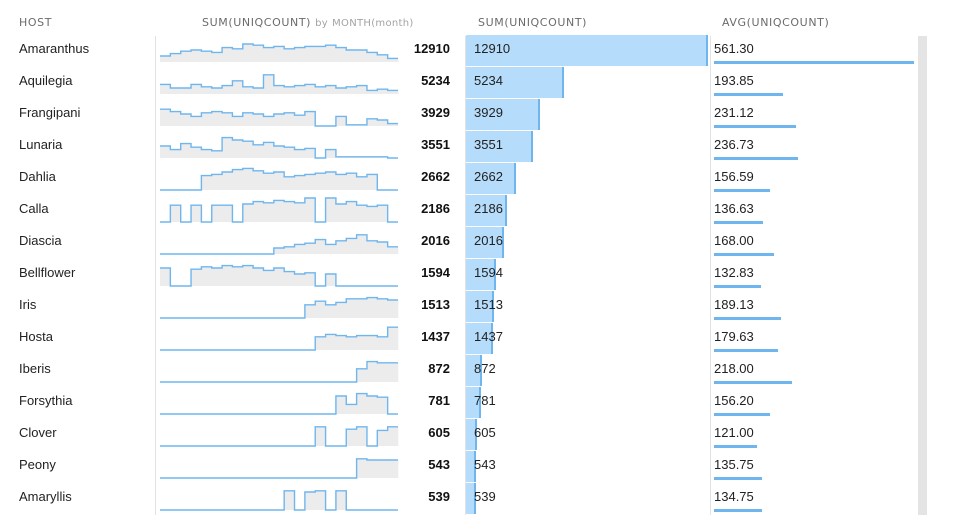 The width and height of the screenshot is (971, 515). Describe the element at coordinates (776, 22) in the screenshot. I see `avg-column-header: AVG(UNIQCOUNT)` at that location.